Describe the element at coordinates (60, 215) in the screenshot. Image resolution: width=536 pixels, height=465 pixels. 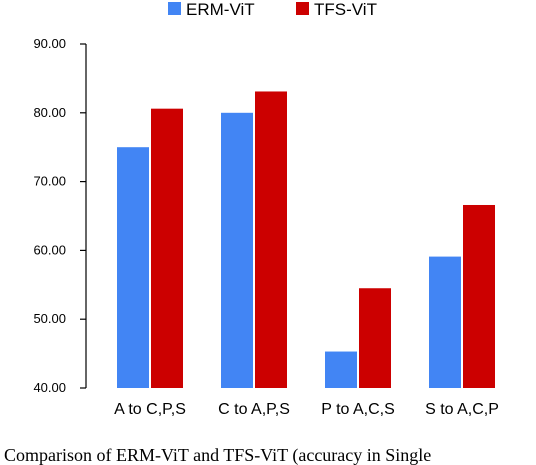
I see `y-axis: 40.00 50.00 60.00 70.00 80.00 90.00` at that location.